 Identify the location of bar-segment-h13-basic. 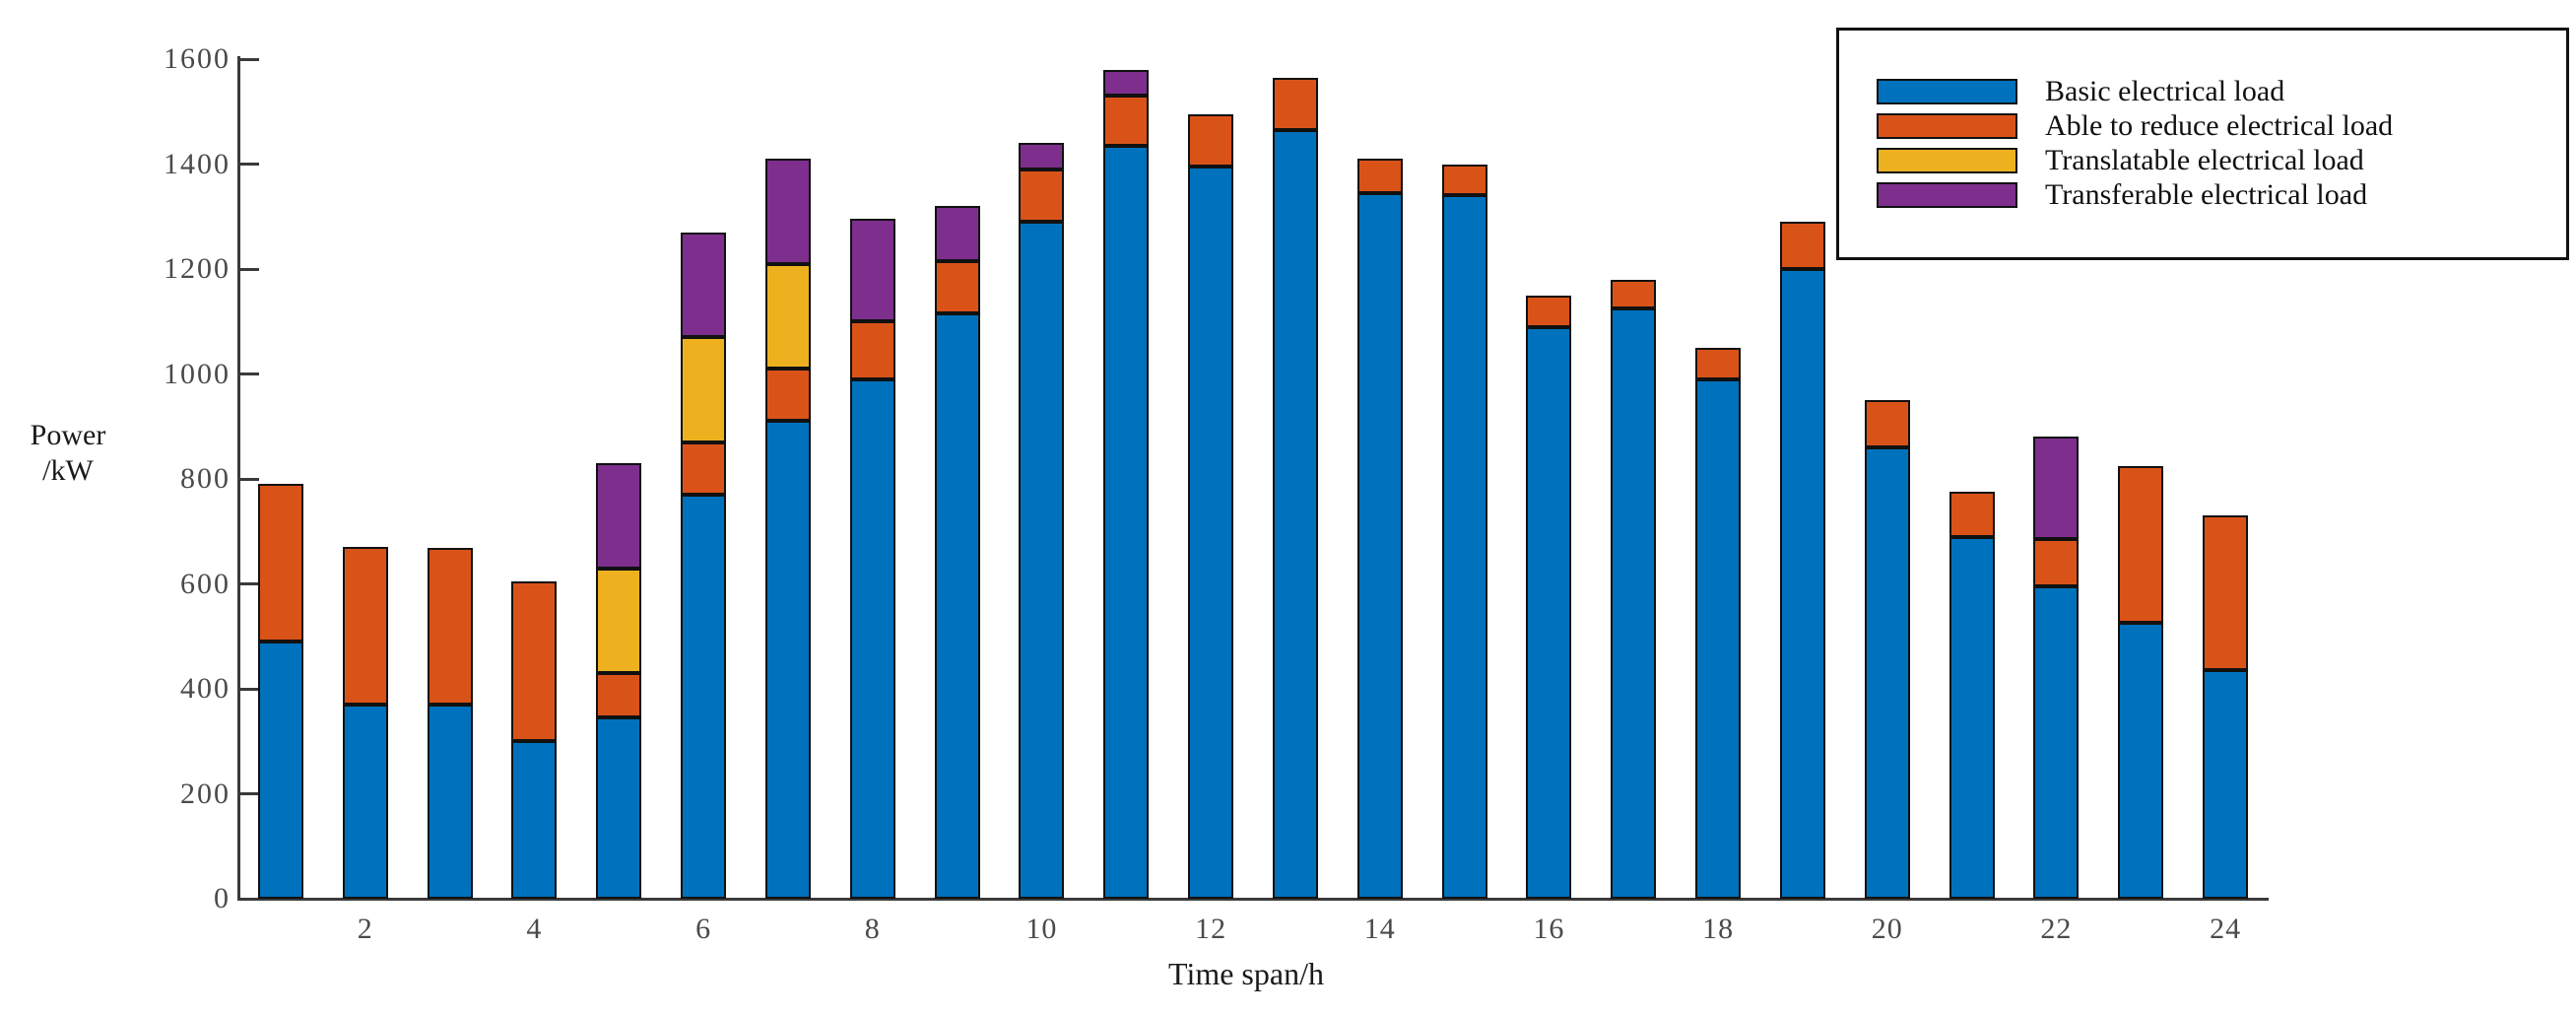
(1295, 514).